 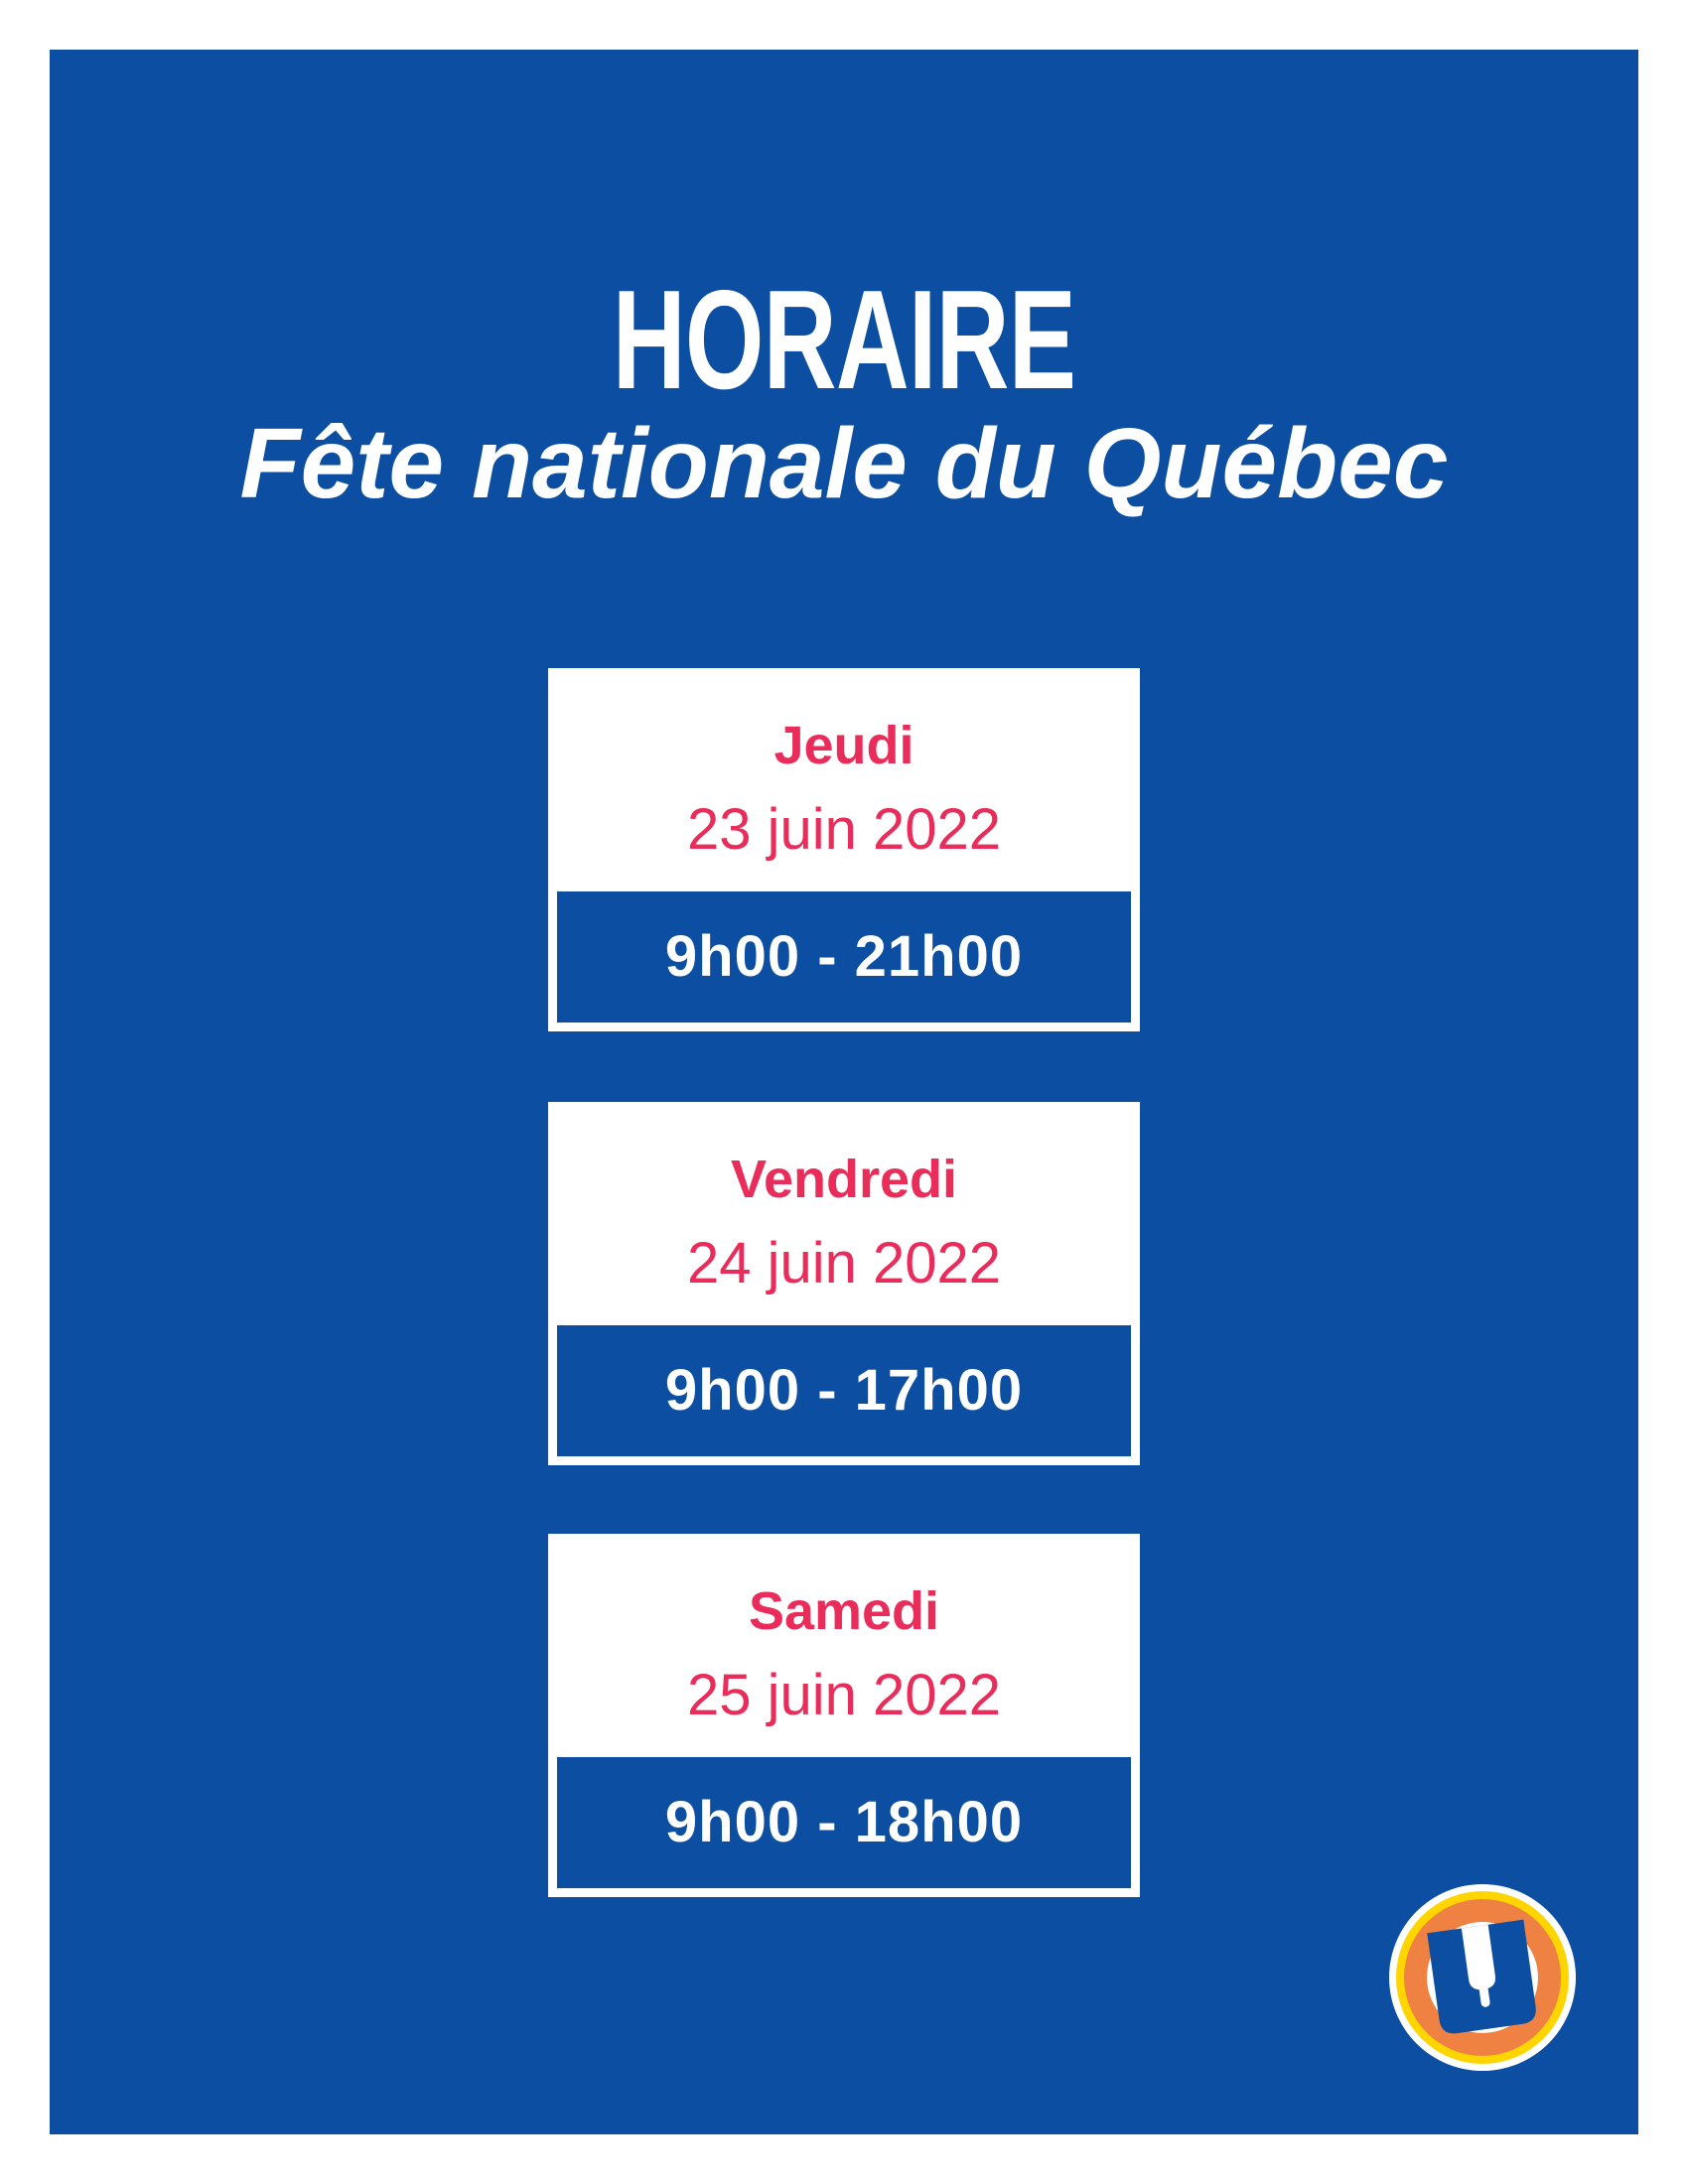 I want to click on u-logo-icon, so click(x=1482, y=1977).